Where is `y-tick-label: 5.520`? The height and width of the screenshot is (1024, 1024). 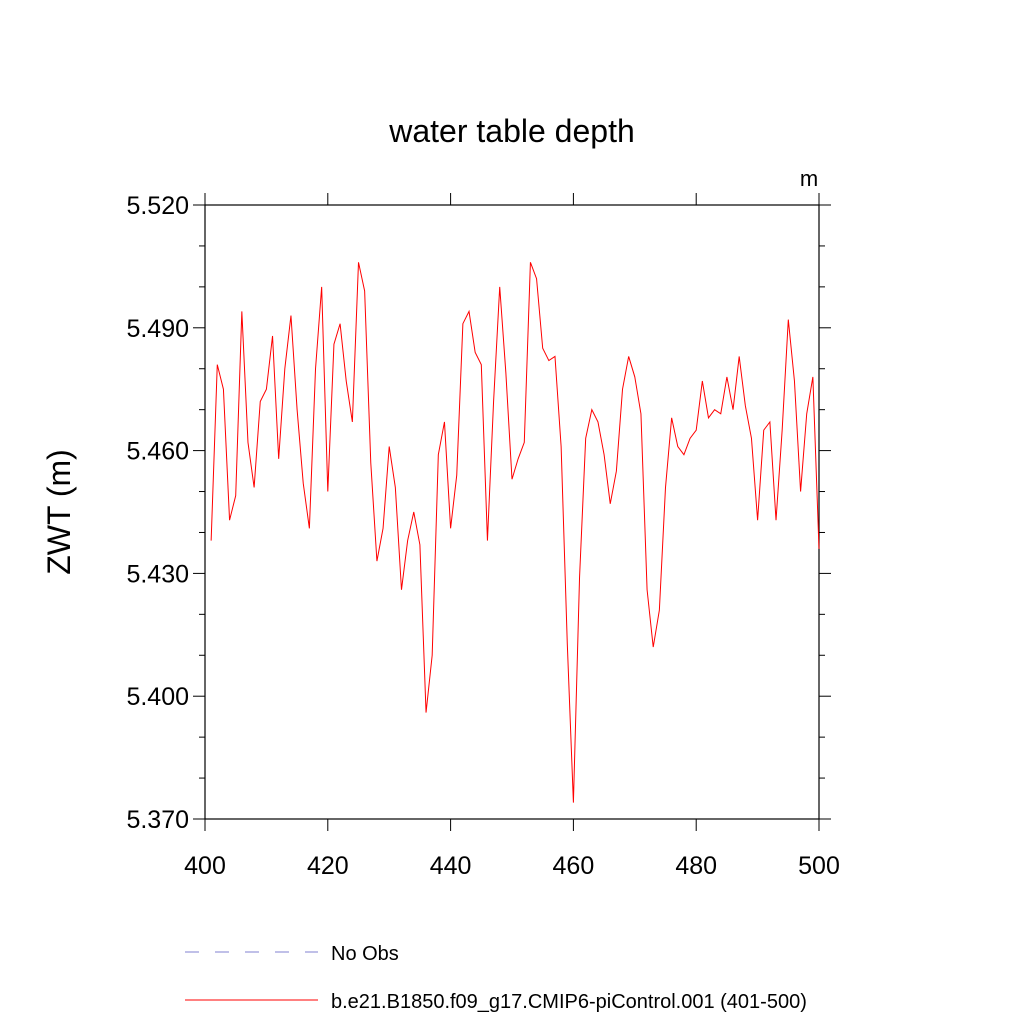 y-tick-label: 5.520 is located at coordinates (157, 206).